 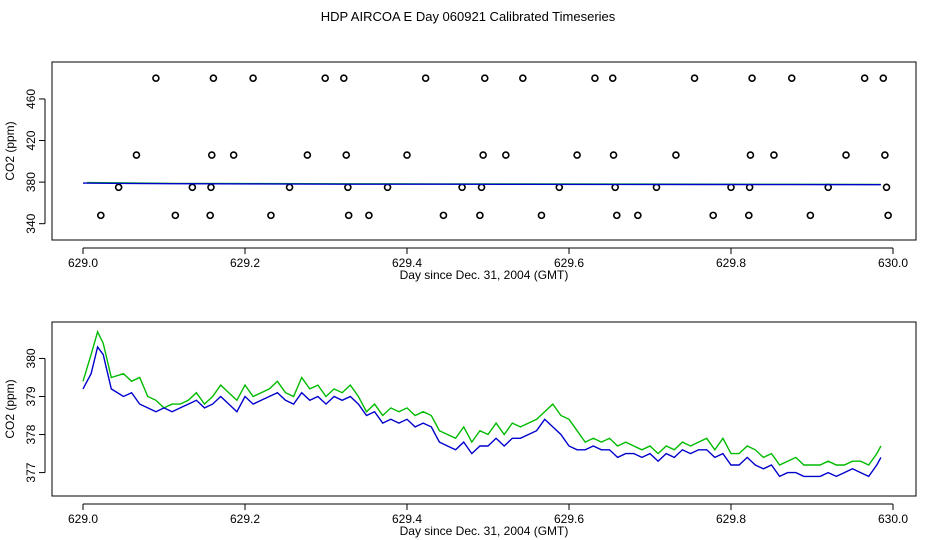 What do you see at coordinates (31, 434) in the screenshot?
I see `y-tick-label: 378` at bounding box center [31, 434].